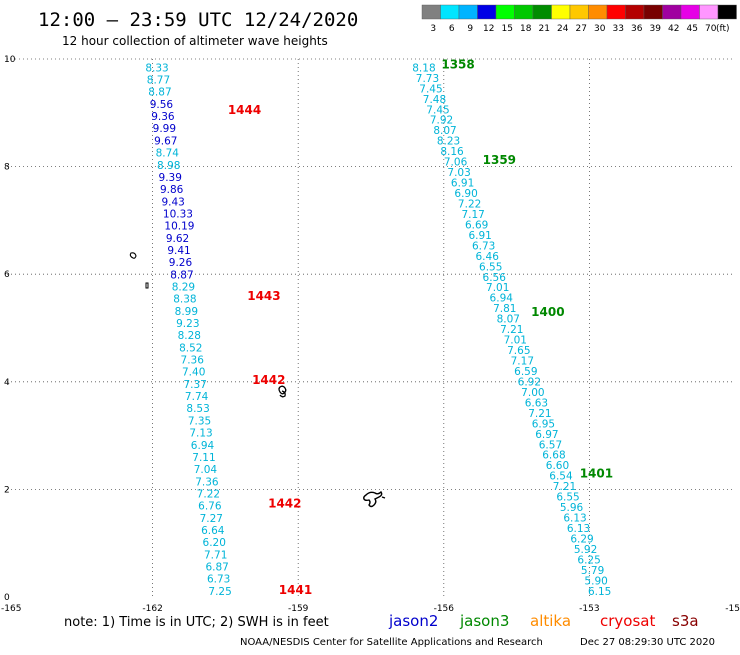 Image resolution: width=740 pixels, height=655 pixels. I want to click on legend-jason3: jason3, so click(484, 621).